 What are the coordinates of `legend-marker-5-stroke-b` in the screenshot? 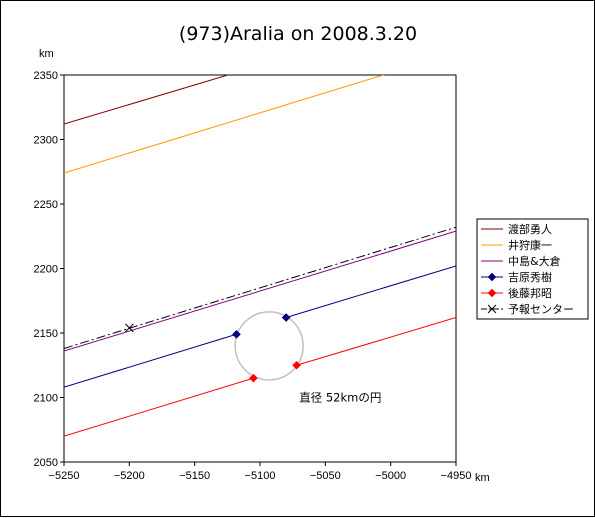 It's located at (492, 309).